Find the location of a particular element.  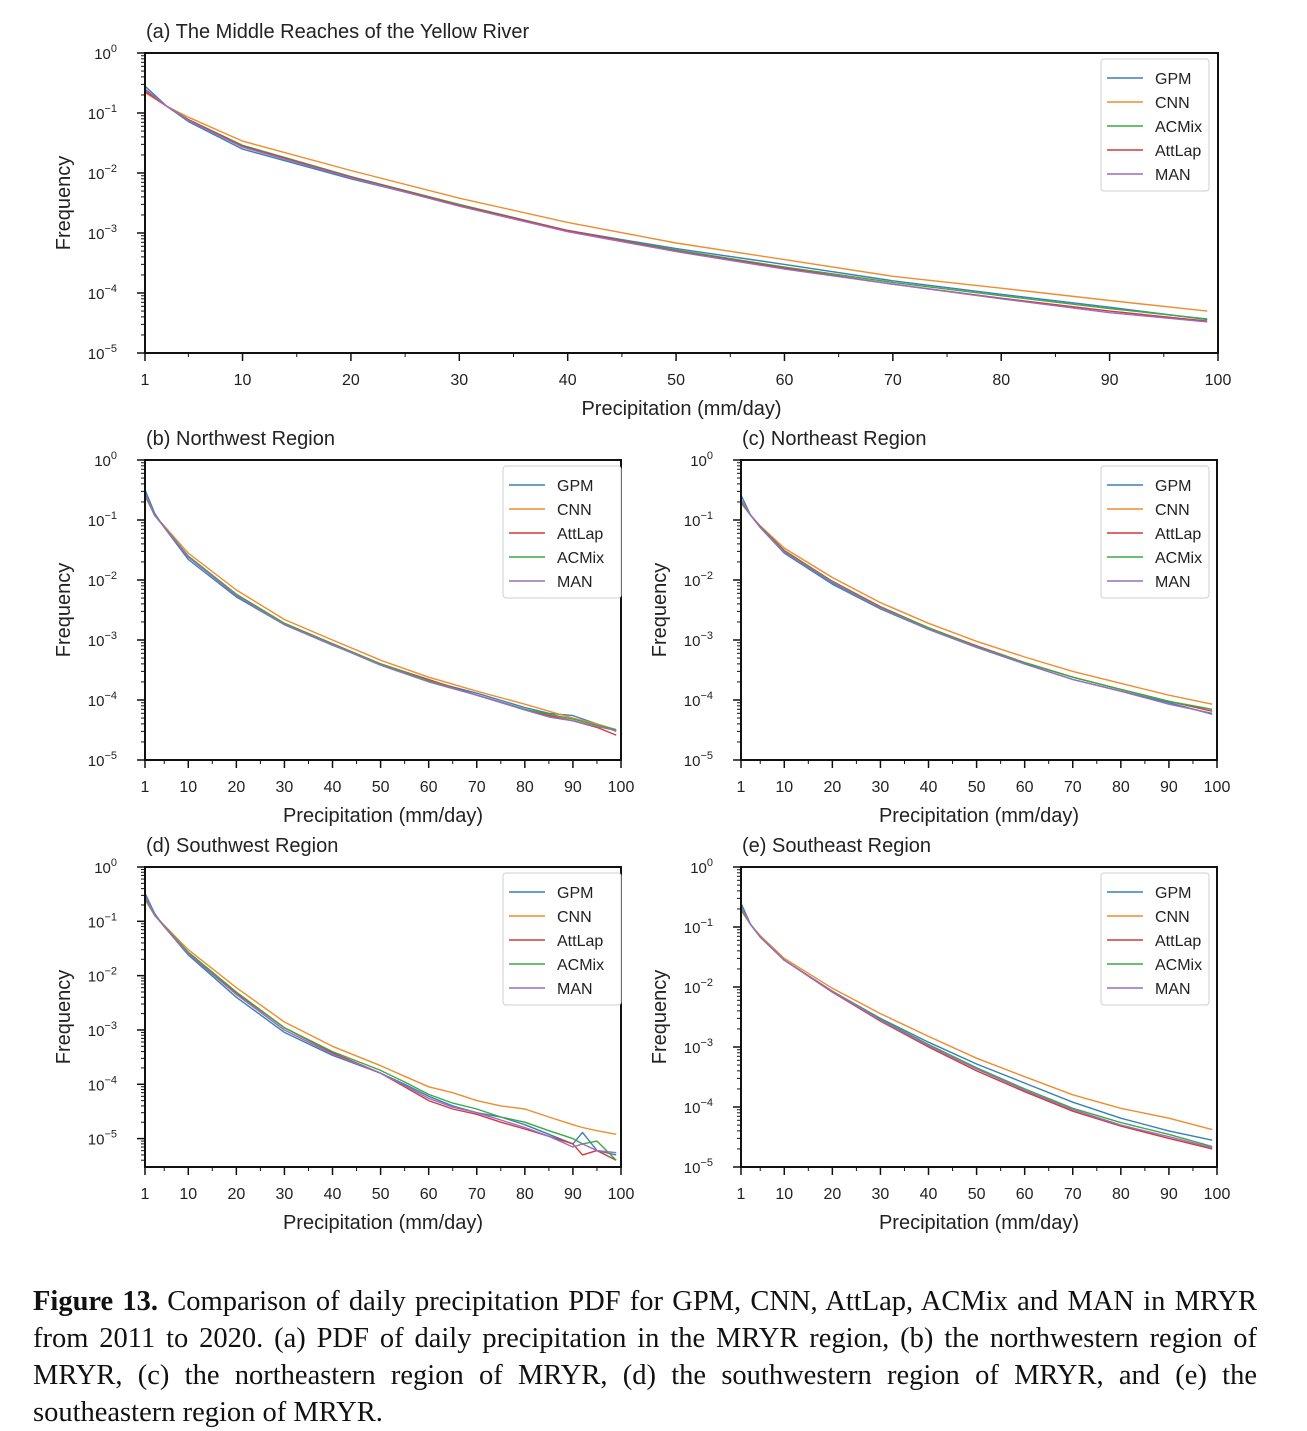

y-tick-label: 10⁻² is located at coordinates (698, 987).